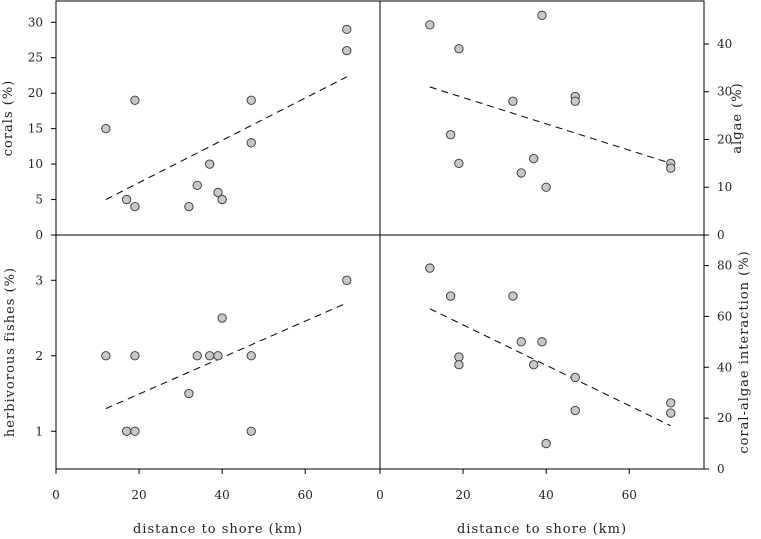  Describe the element at coordinates (8, 118) in the screenshot. I see `y-axis-title: corals (%)` at that location.